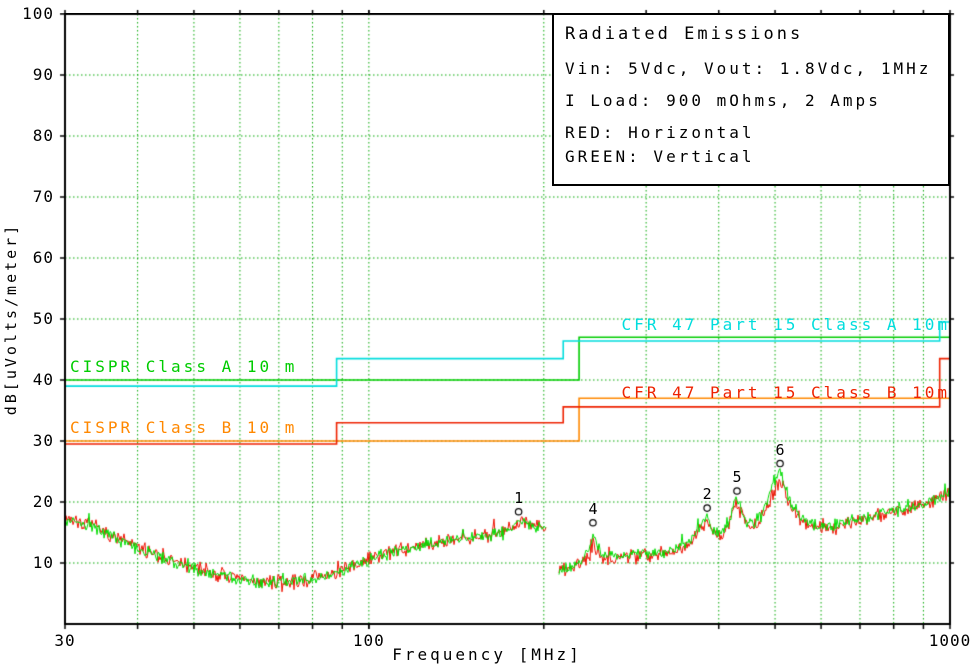  Describe the element at coordinates (43, 74) in the screenshot. I see `y-tick-label: 90` at that location.